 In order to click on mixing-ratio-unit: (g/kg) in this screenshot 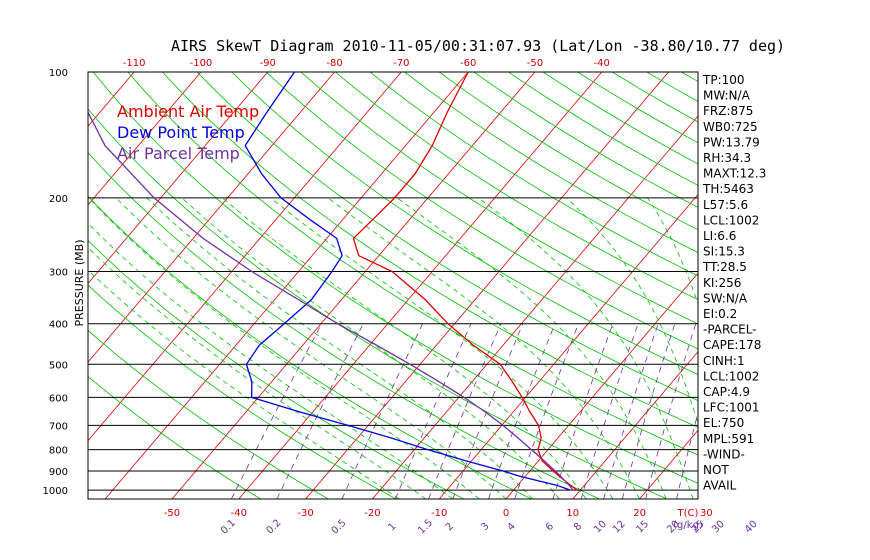, I will do `click(688, 525)`.